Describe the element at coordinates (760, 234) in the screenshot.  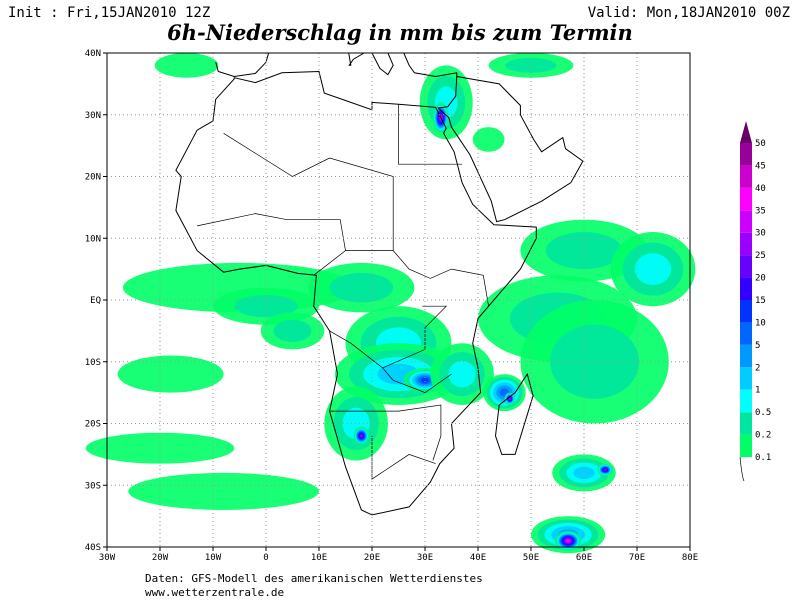
I see `legend-label: 30` at that location.